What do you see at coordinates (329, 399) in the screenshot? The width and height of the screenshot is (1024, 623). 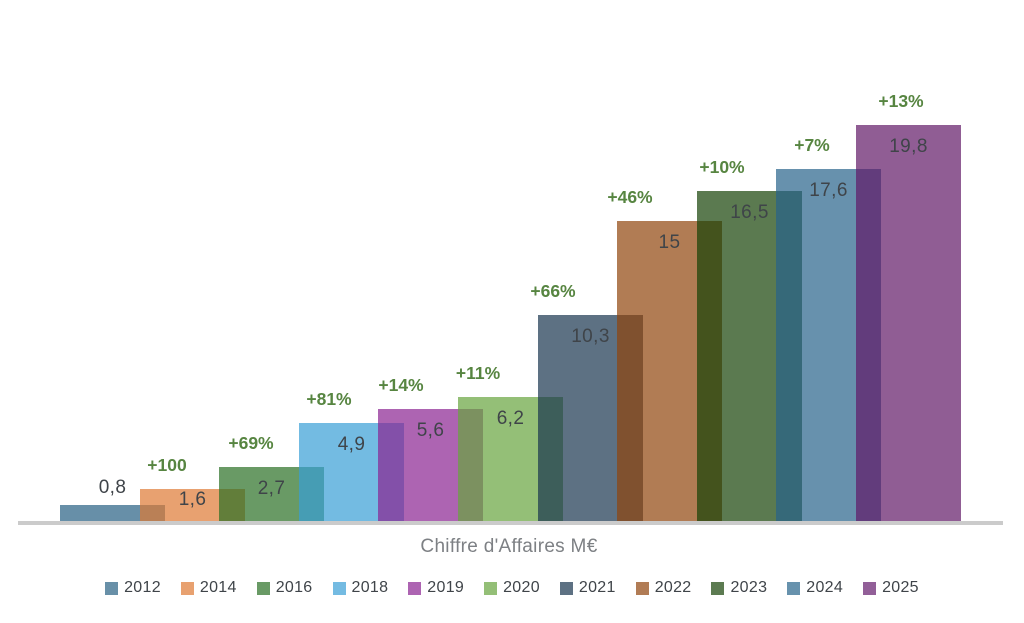 I see `growth-label-2018: +81%` at bounding box center [329, 399].